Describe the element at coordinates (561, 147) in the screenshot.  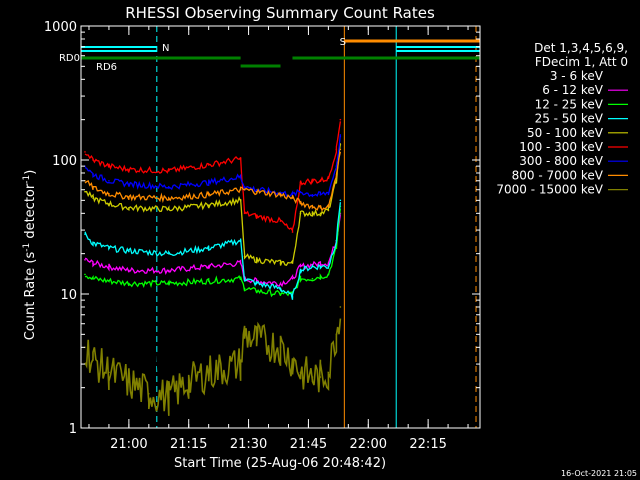
I see `legend-label-100-300-kev: 100 - 300 keV` at that location.